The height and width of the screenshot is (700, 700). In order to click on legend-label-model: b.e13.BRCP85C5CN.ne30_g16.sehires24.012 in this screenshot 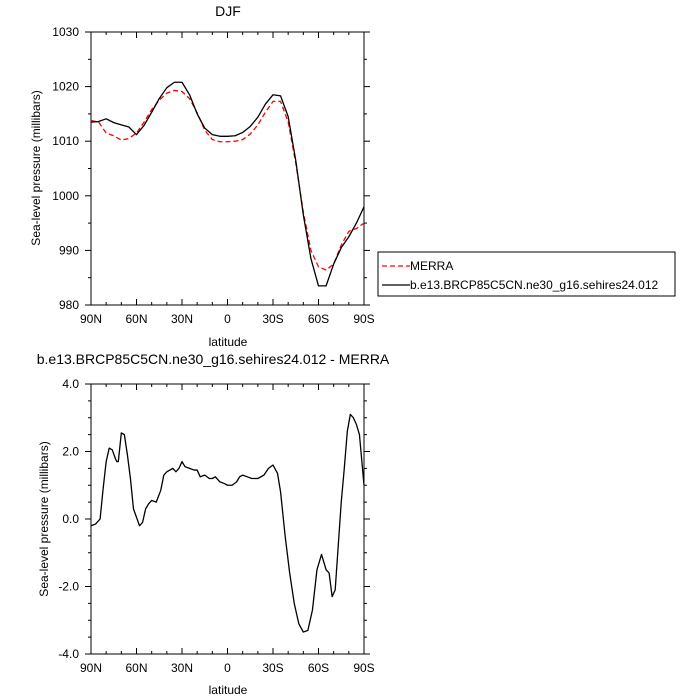, I will do `click(534, 285)`.